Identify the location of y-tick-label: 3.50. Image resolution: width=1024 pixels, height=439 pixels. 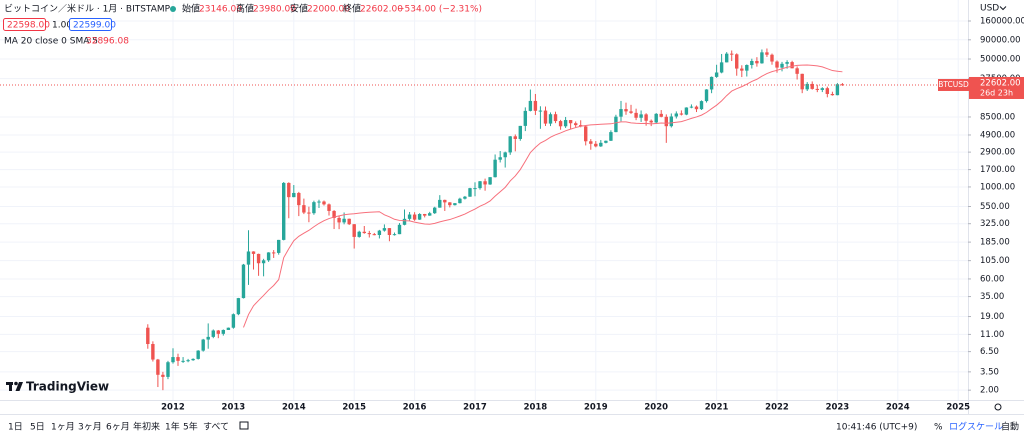
(989, 372).